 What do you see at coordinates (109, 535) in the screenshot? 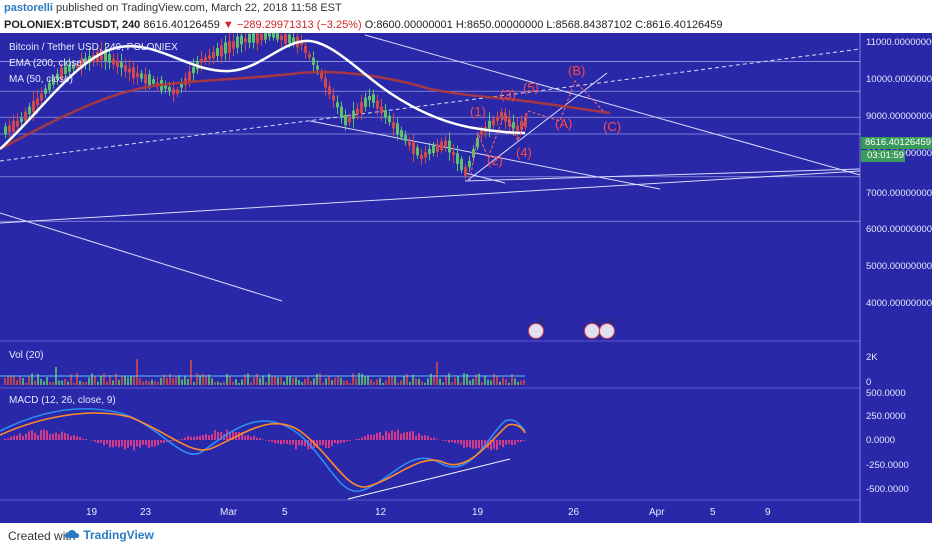
I see `tradingview-logo: TradingView` at bounding box center [109, 535].